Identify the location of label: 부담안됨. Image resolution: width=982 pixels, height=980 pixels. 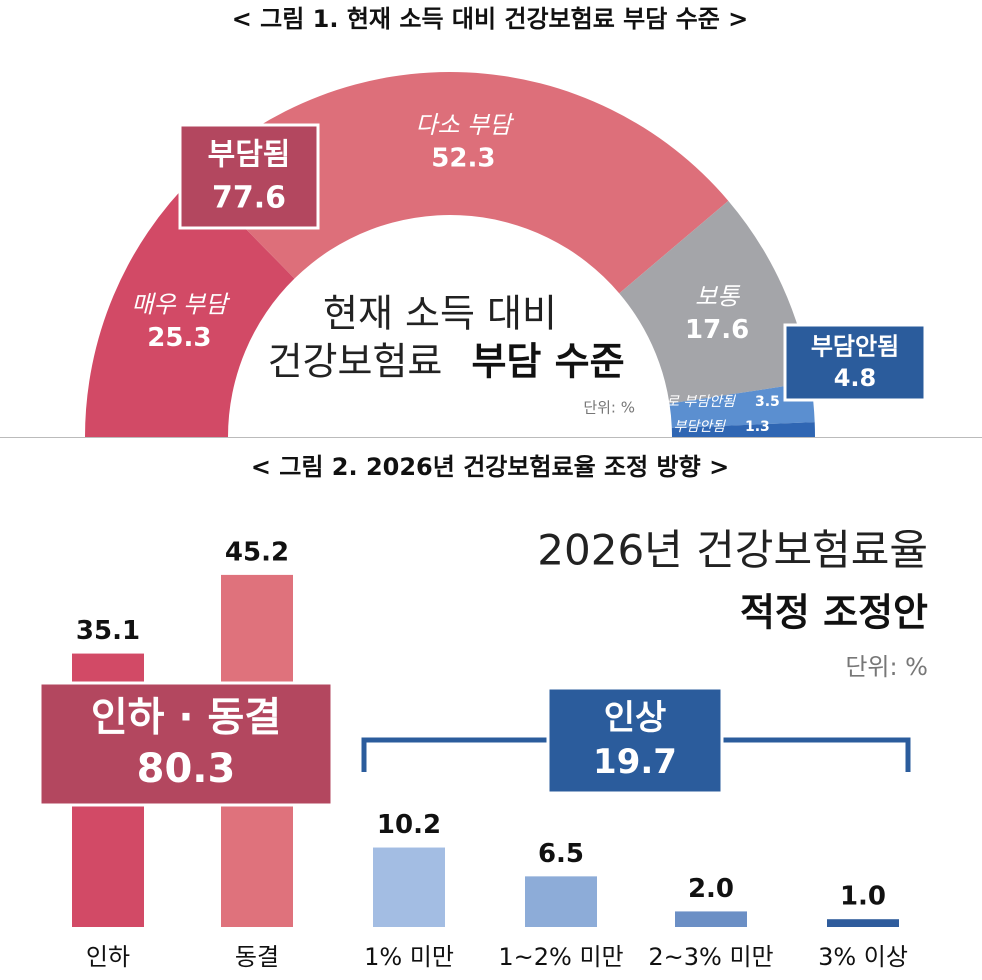
(855, 347).